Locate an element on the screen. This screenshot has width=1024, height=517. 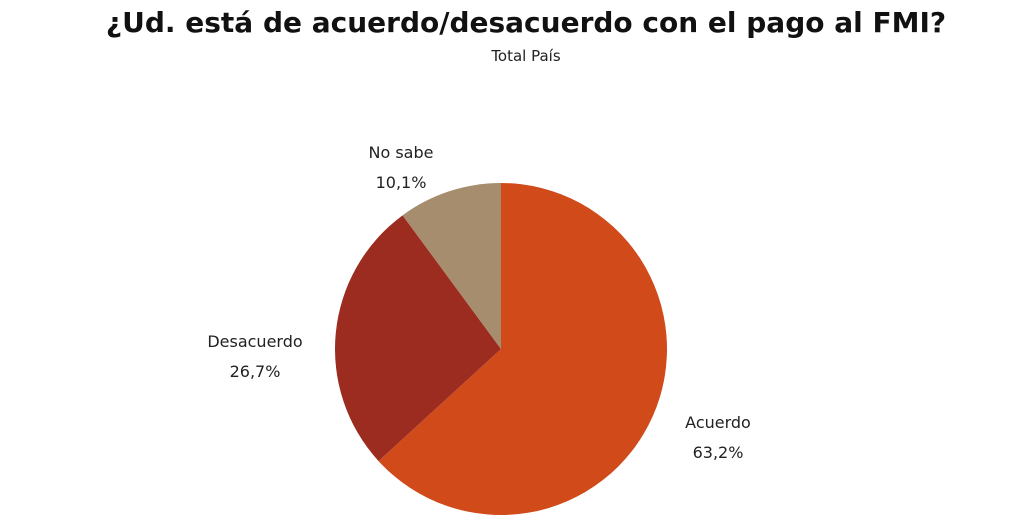
pie-slice-no-sabe is located at coordinates (451, 266).